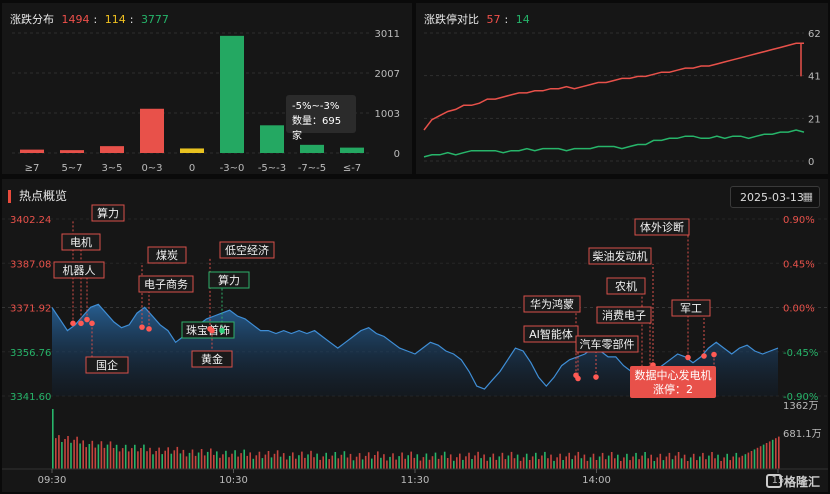 The width and height of the screenshot is (830, 494). I want to click on x-tick-label: 5~7, so click(71, 168).